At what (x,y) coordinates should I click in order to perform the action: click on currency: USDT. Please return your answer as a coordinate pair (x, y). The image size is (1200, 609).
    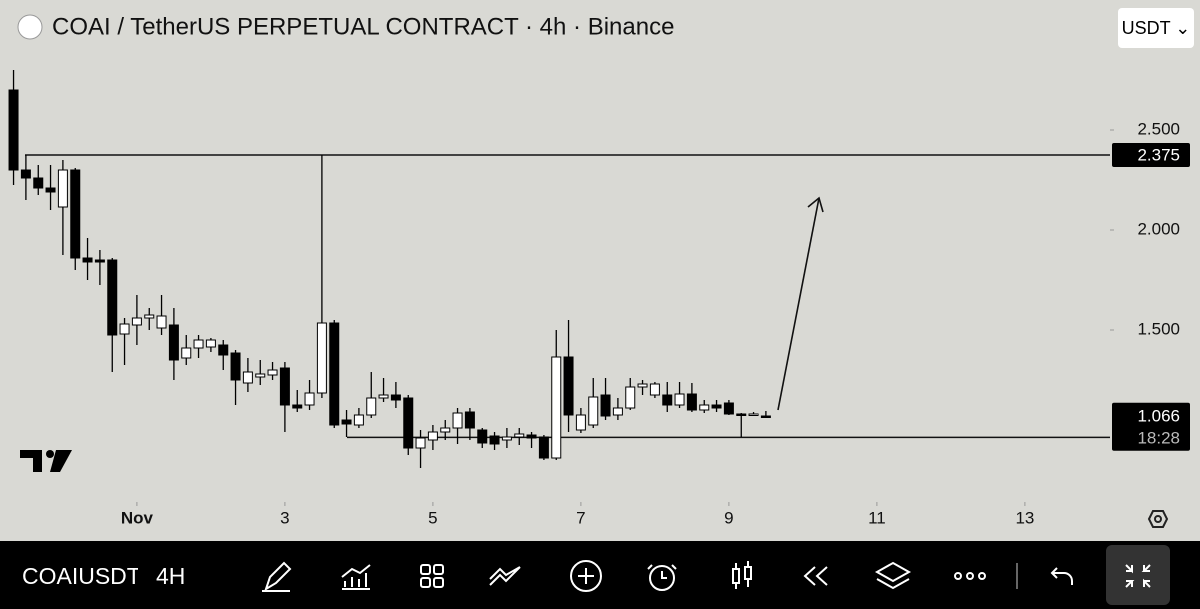
    Looking at the image, I should click on (1146, 28).